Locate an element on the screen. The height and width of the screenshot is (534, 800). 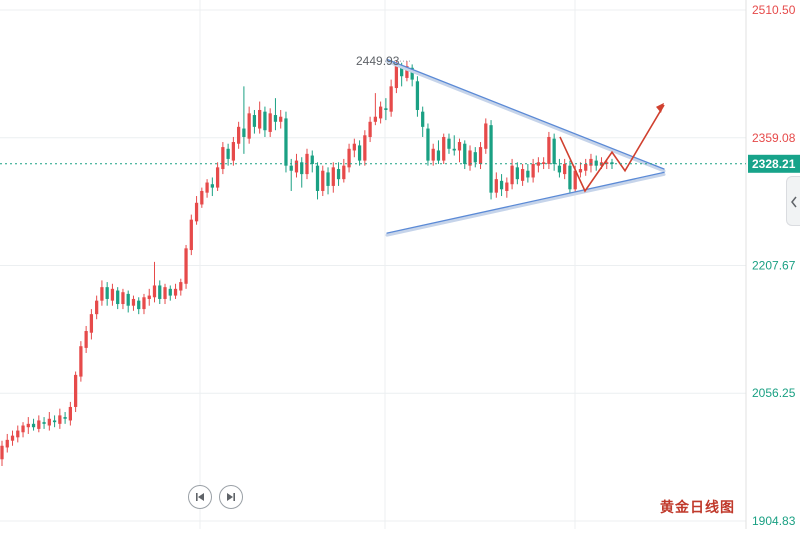
side-panel-toggle is located at coordinates (793, 201).